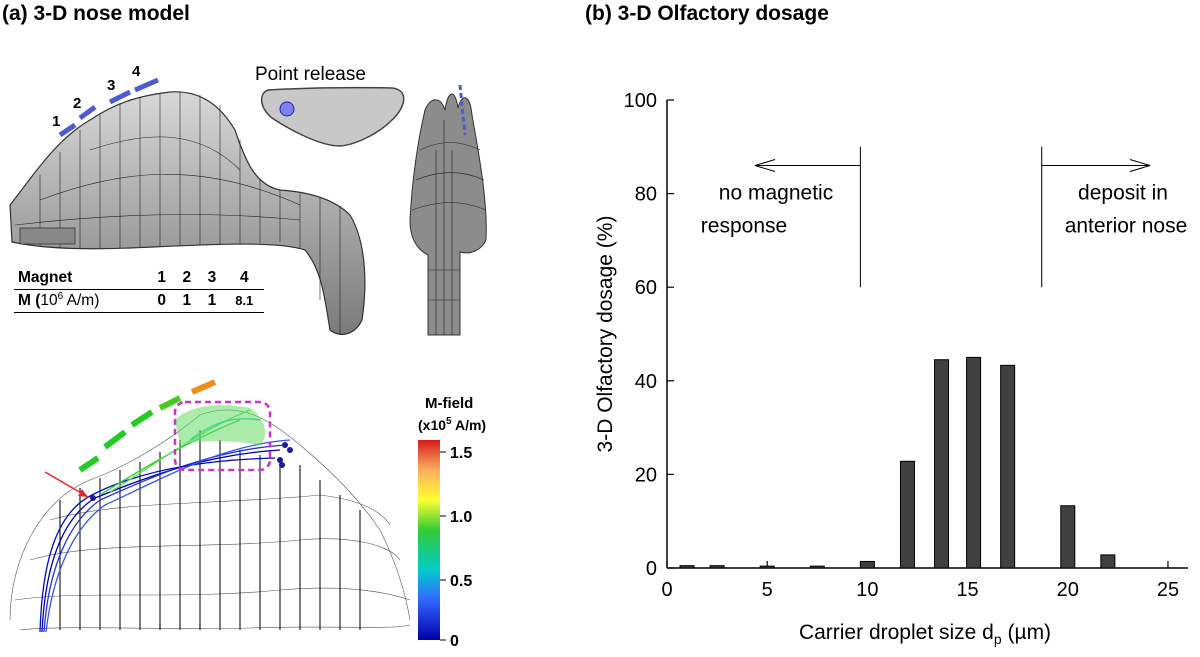  I want to click on magnet-number: 2, so click(77, 103).